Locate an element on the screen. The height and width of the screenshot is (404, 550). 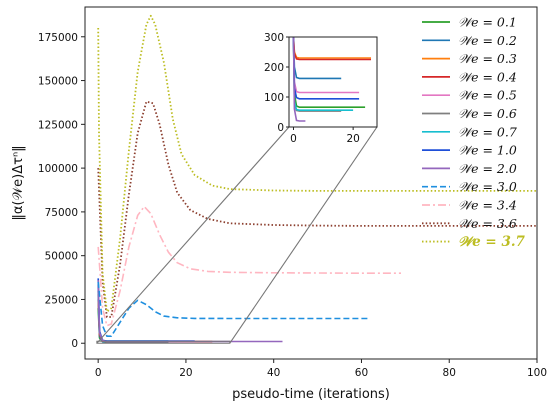
main-x-ticks: 0 20 40 60 80 100 is located at coordinates (321, 369).